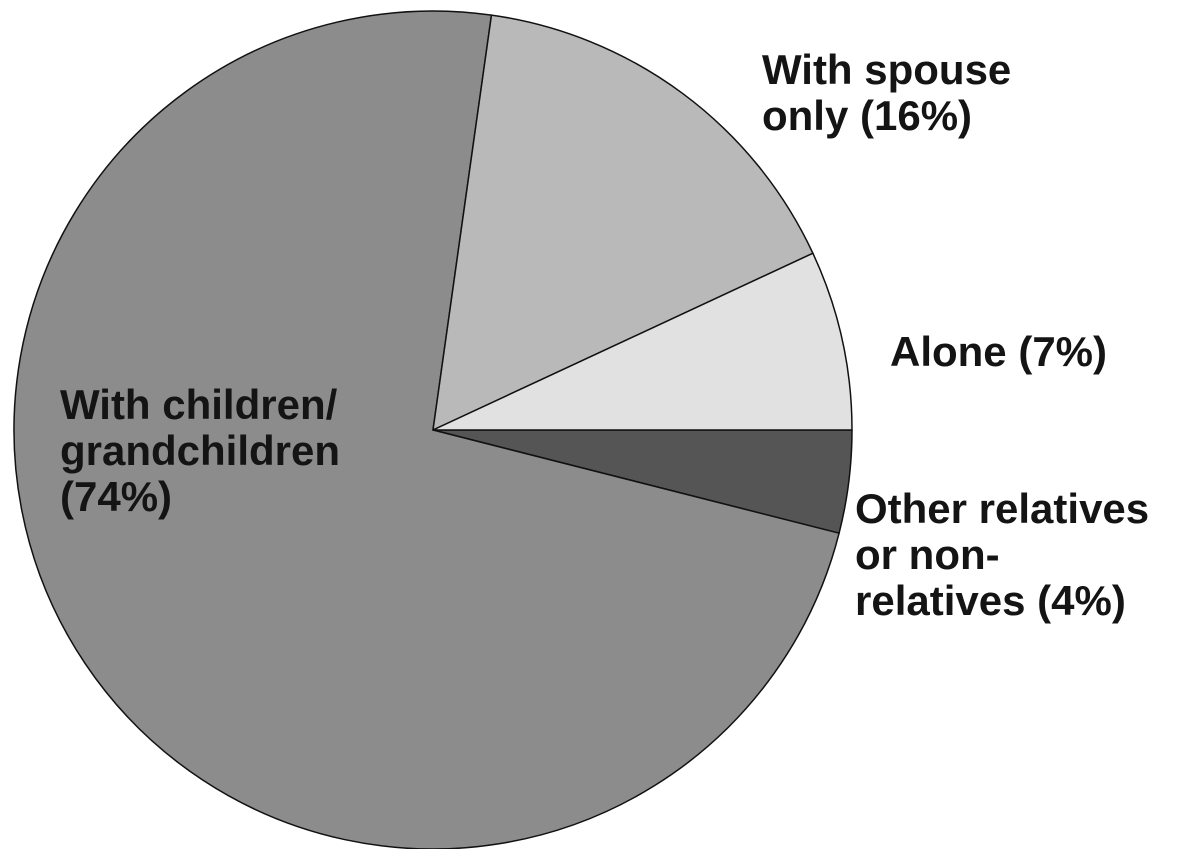  What do you see at coordinates (999, 351) in the screenshot?
I see `slice-label: Alone (7%)` at bounding box center [999, 351].